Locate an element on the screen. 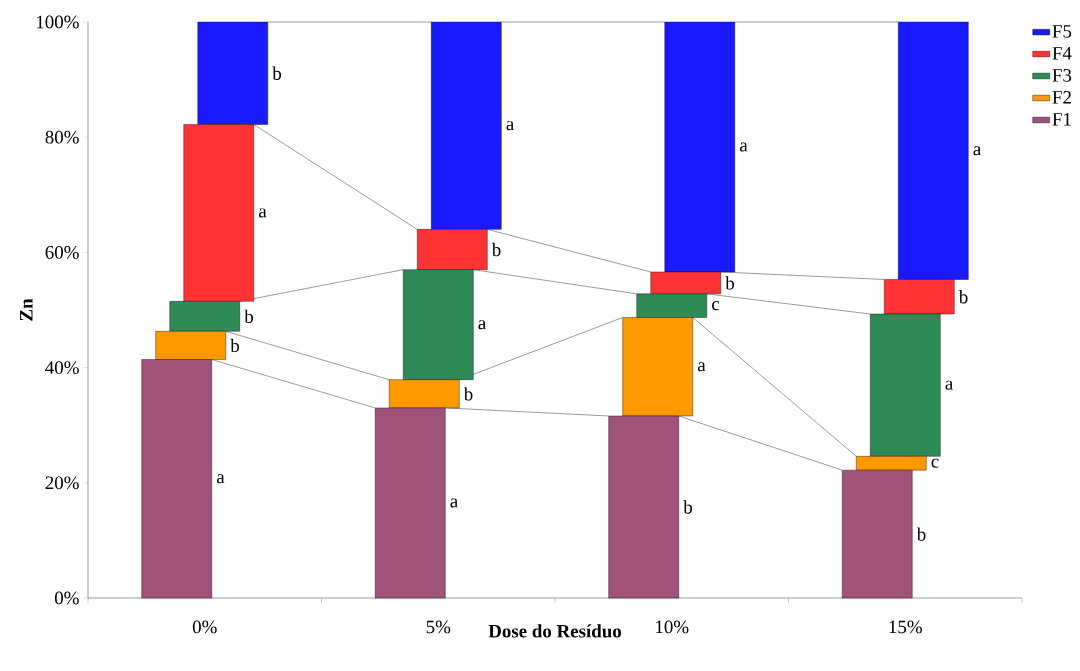 The width and height of the screenshot is (1080, 671). x-axis-title: Dose do Resíduo is located at coordinates (555, 631).